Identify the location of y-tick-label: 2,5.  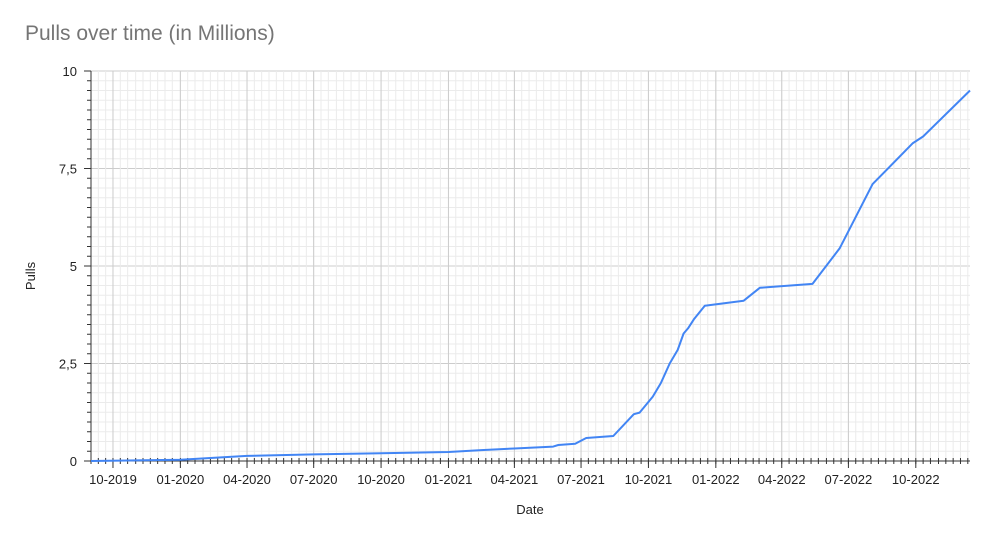
(68, 364).